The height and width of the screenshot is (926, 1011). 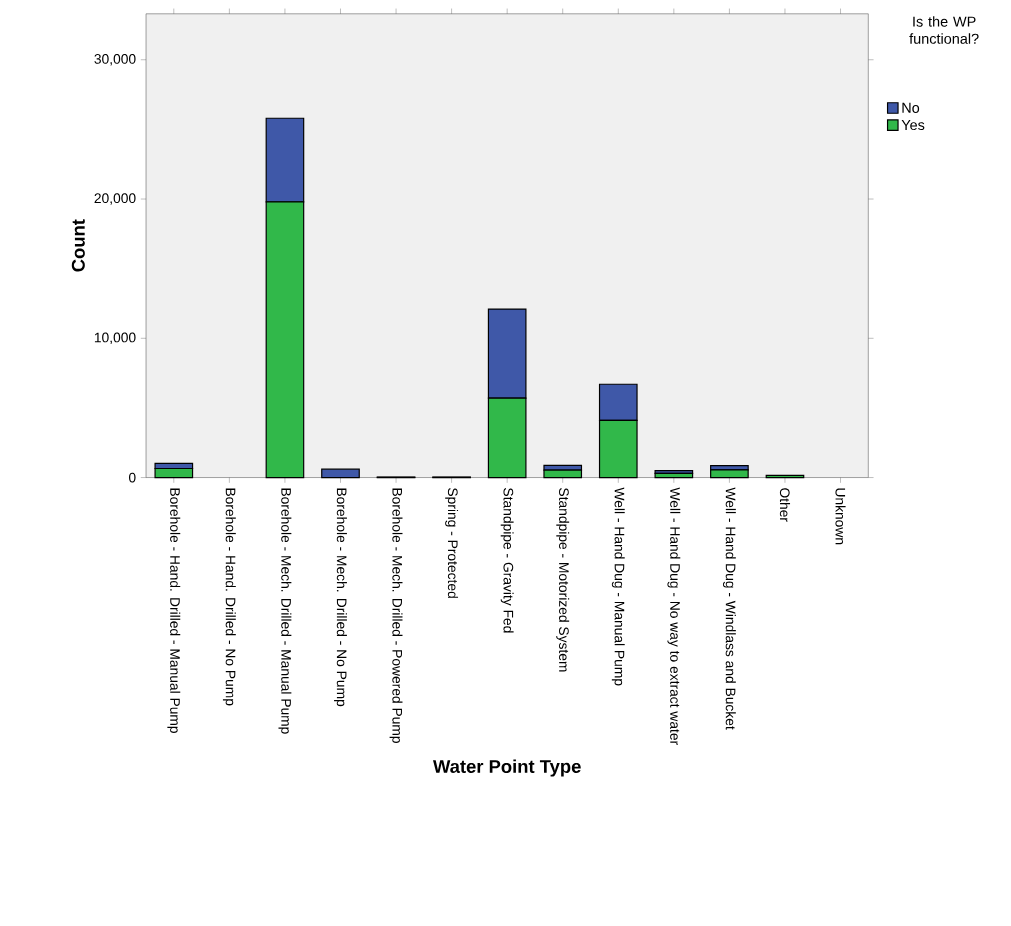 I want to click on x-tick-label: Other, so click(x=785, y=505).